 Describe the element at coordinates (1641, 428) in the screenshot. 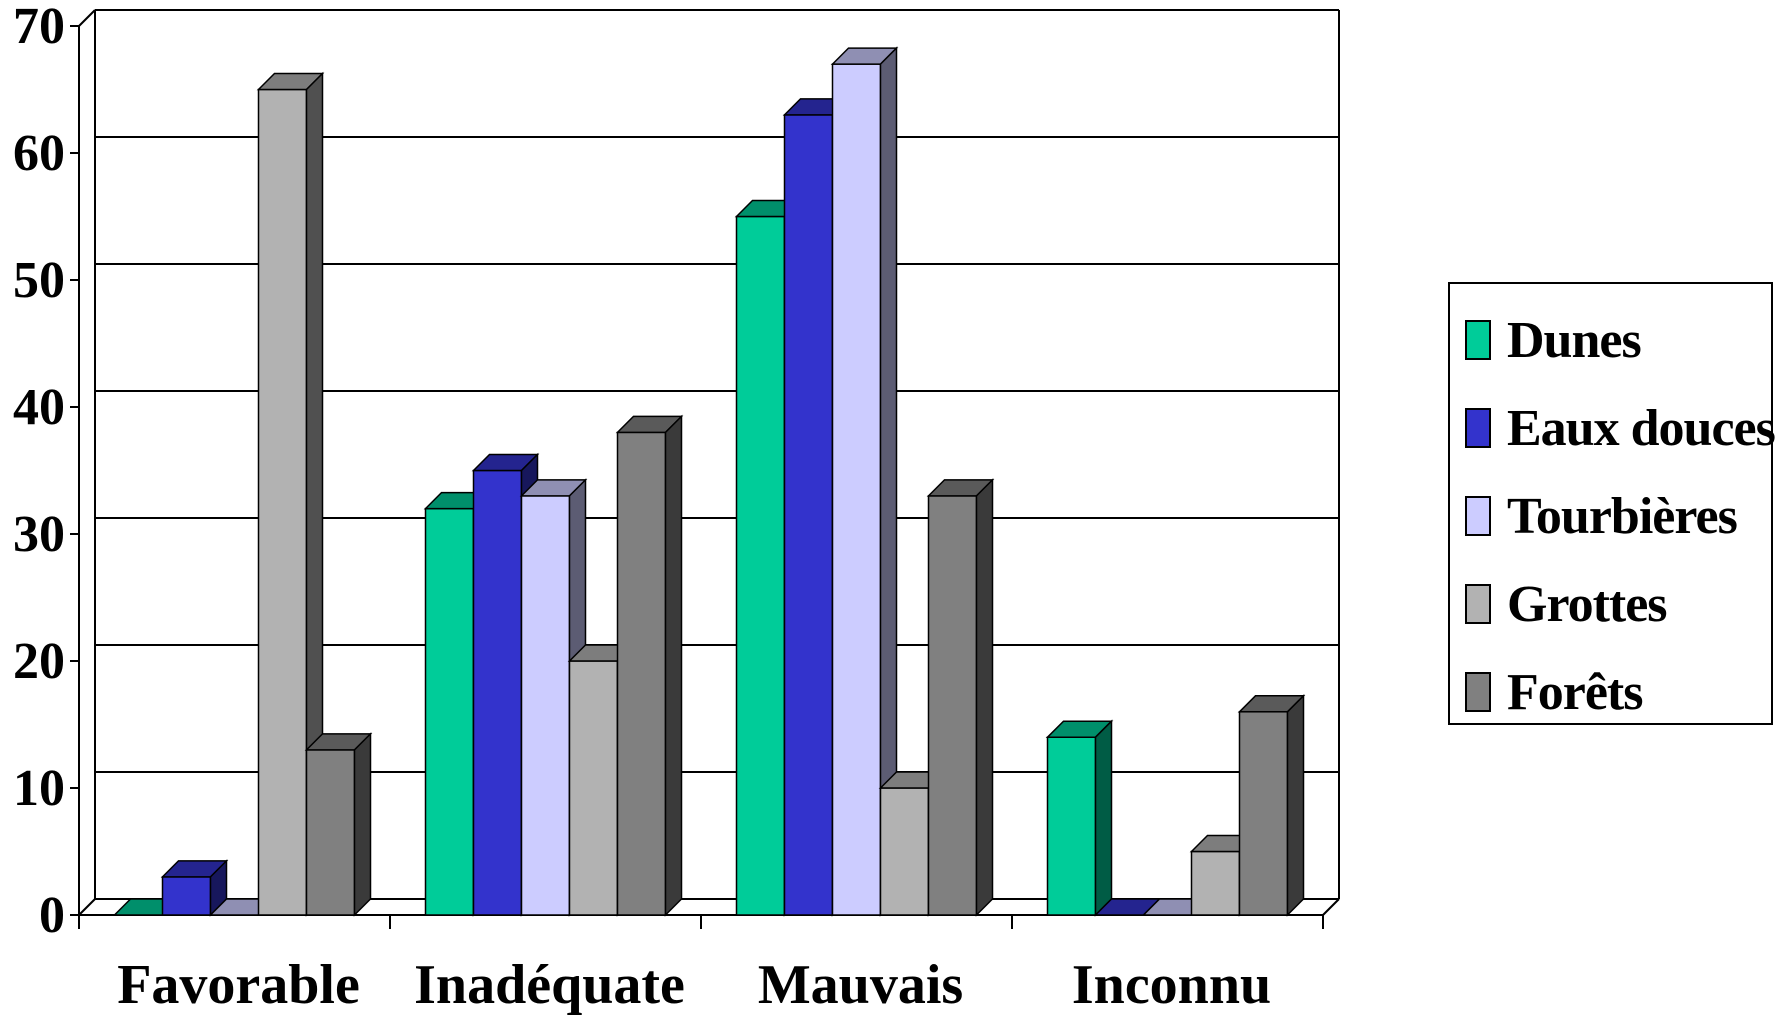

I see `legend-label: Eaux douces` at that location.